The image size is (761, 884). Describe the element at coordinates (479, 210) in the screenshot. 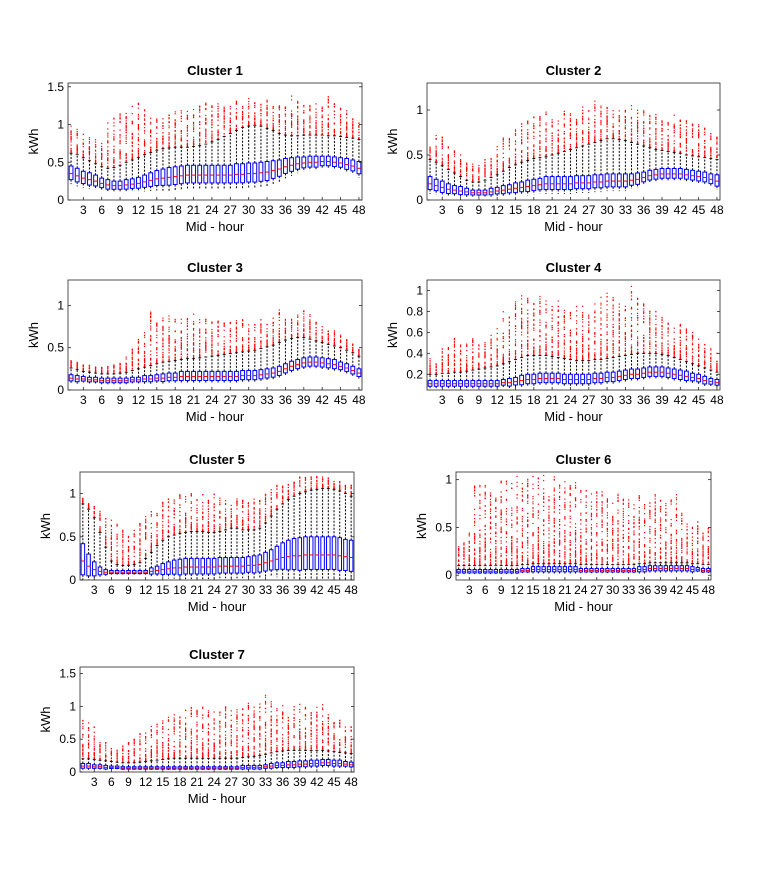

I see `x-tick-label: 9` at that location.